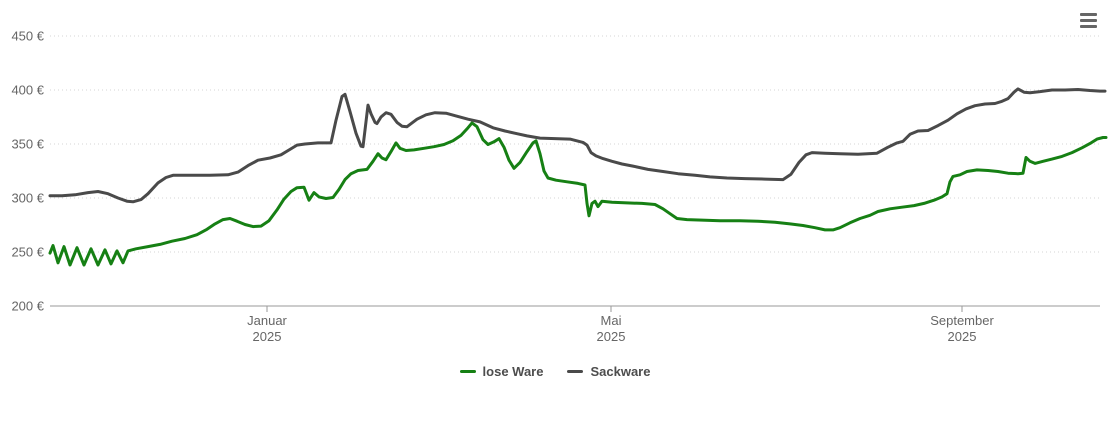 This screenshot has height=423, width=1110. What do you see at coordinates (27, 90) in the screenshot?
I see `y-axis-label: 400 €` at bounding box center [27, 90].